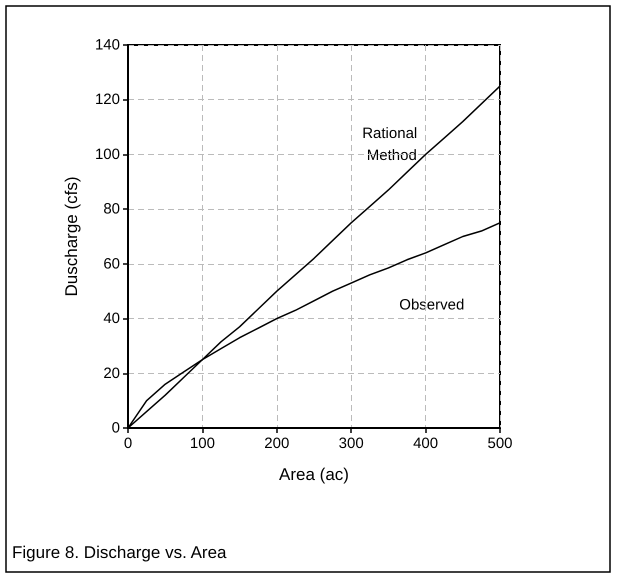 The width and height of the screenshot is (618, 581). I want to click on caption: Figure 8. Discharge vs. Area, so click(120, 552).